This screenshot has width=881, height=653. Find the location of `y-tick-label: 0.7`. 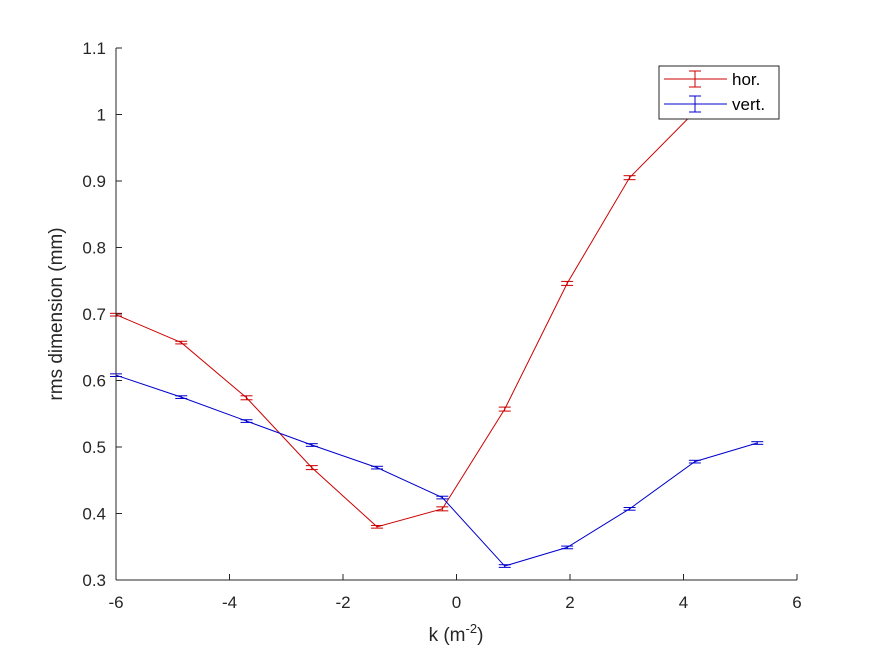

y-tick-label: 0.7 is located at coordinates (94, 314).